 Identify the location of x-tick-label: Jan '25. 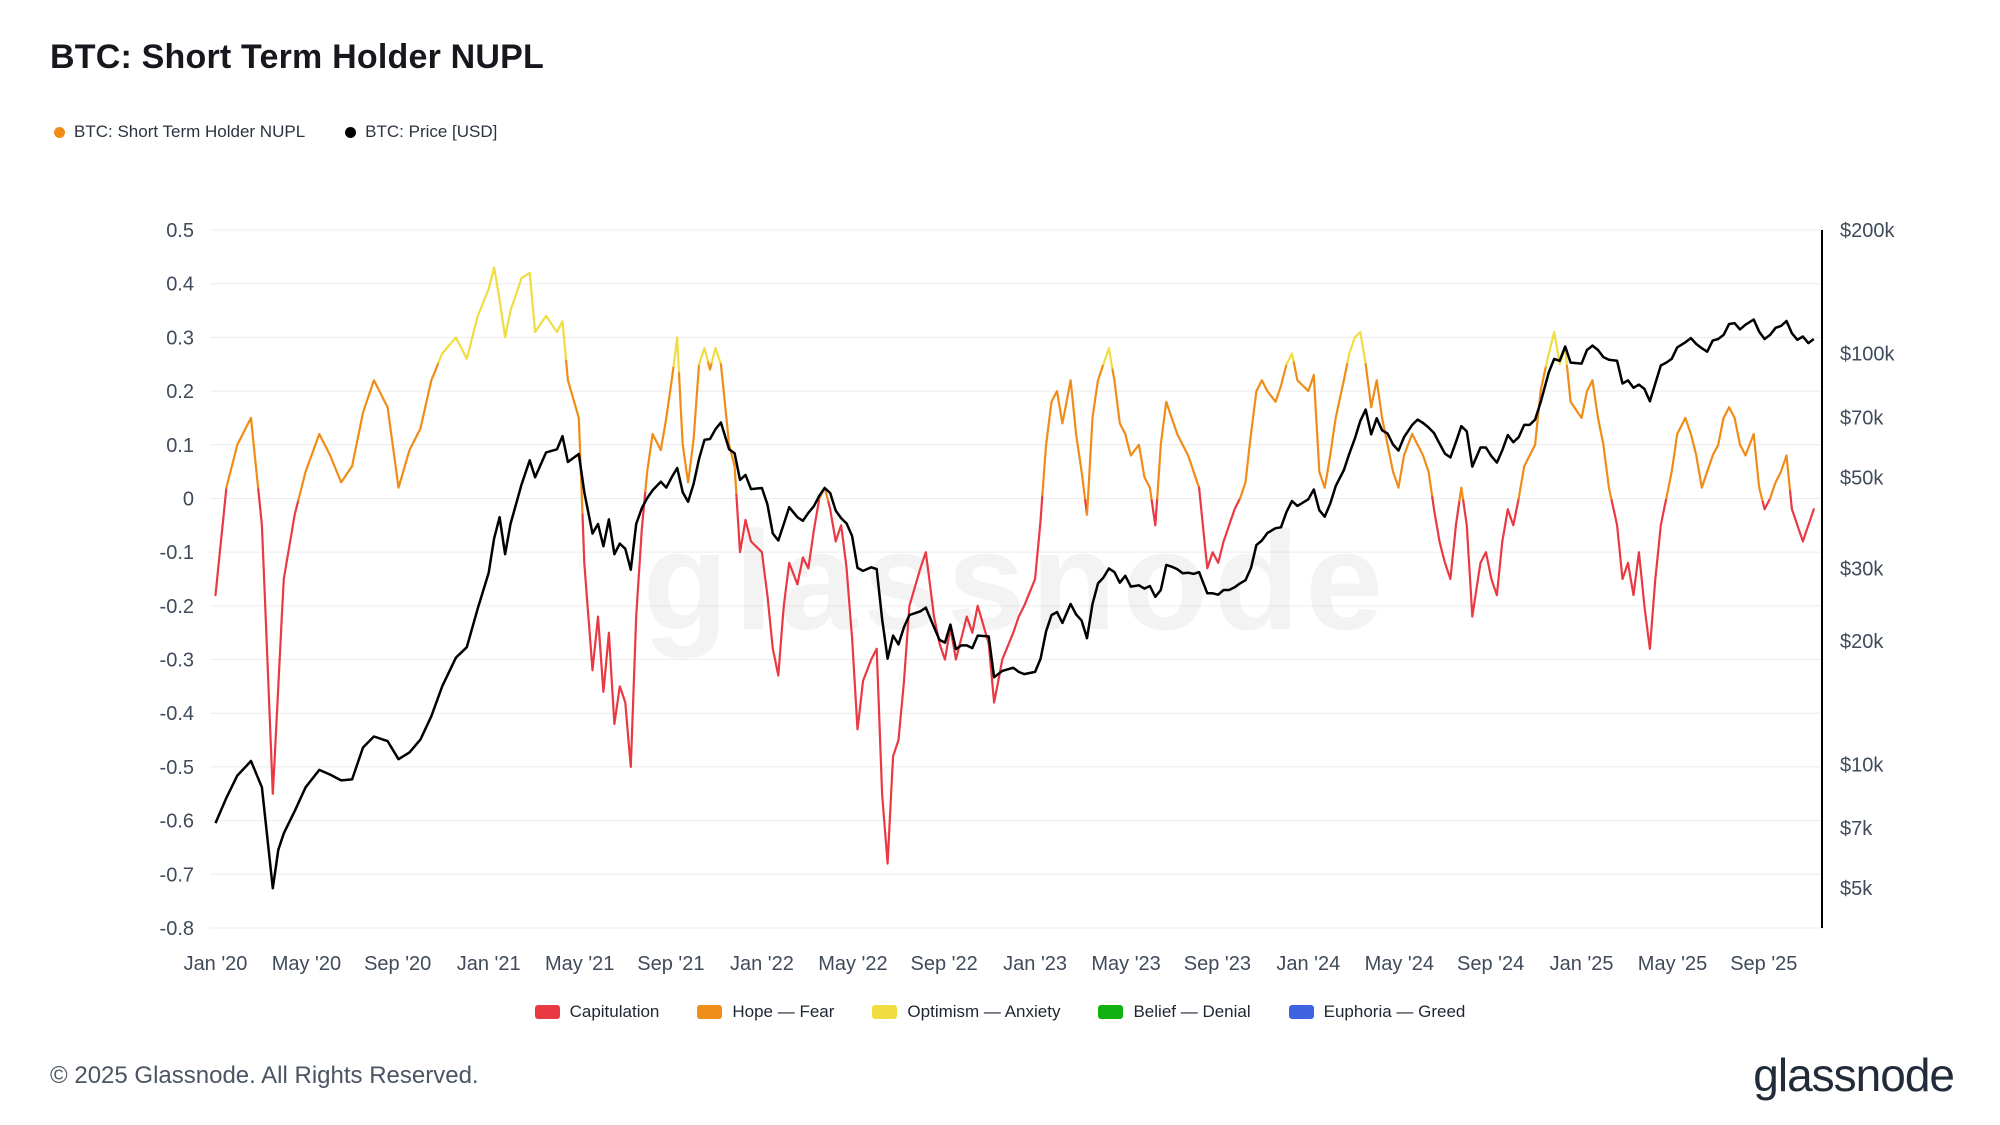
(1582, 964).